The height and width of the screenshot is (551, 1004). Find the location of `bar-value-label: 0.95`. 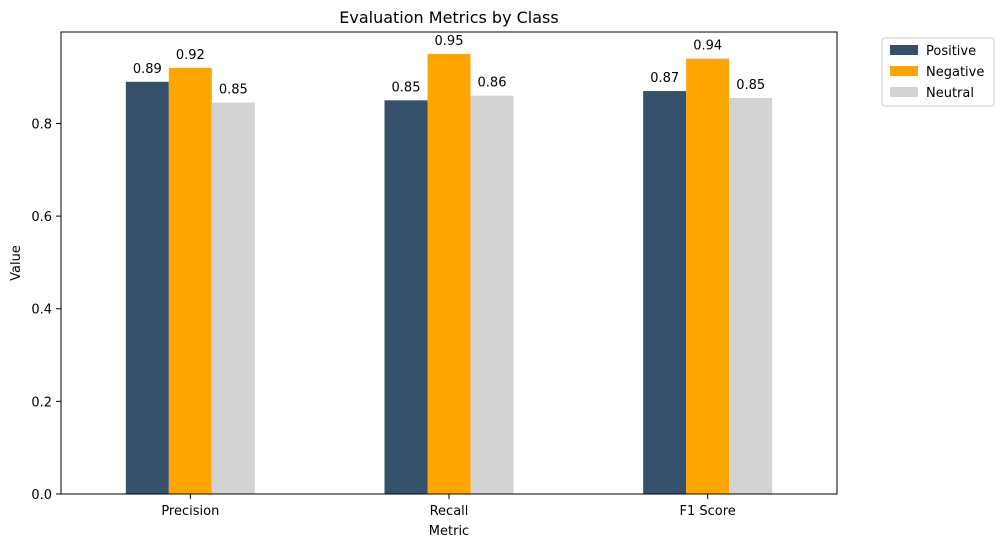

bar-value-label: 0.95 is located at coordinates (449, 41).